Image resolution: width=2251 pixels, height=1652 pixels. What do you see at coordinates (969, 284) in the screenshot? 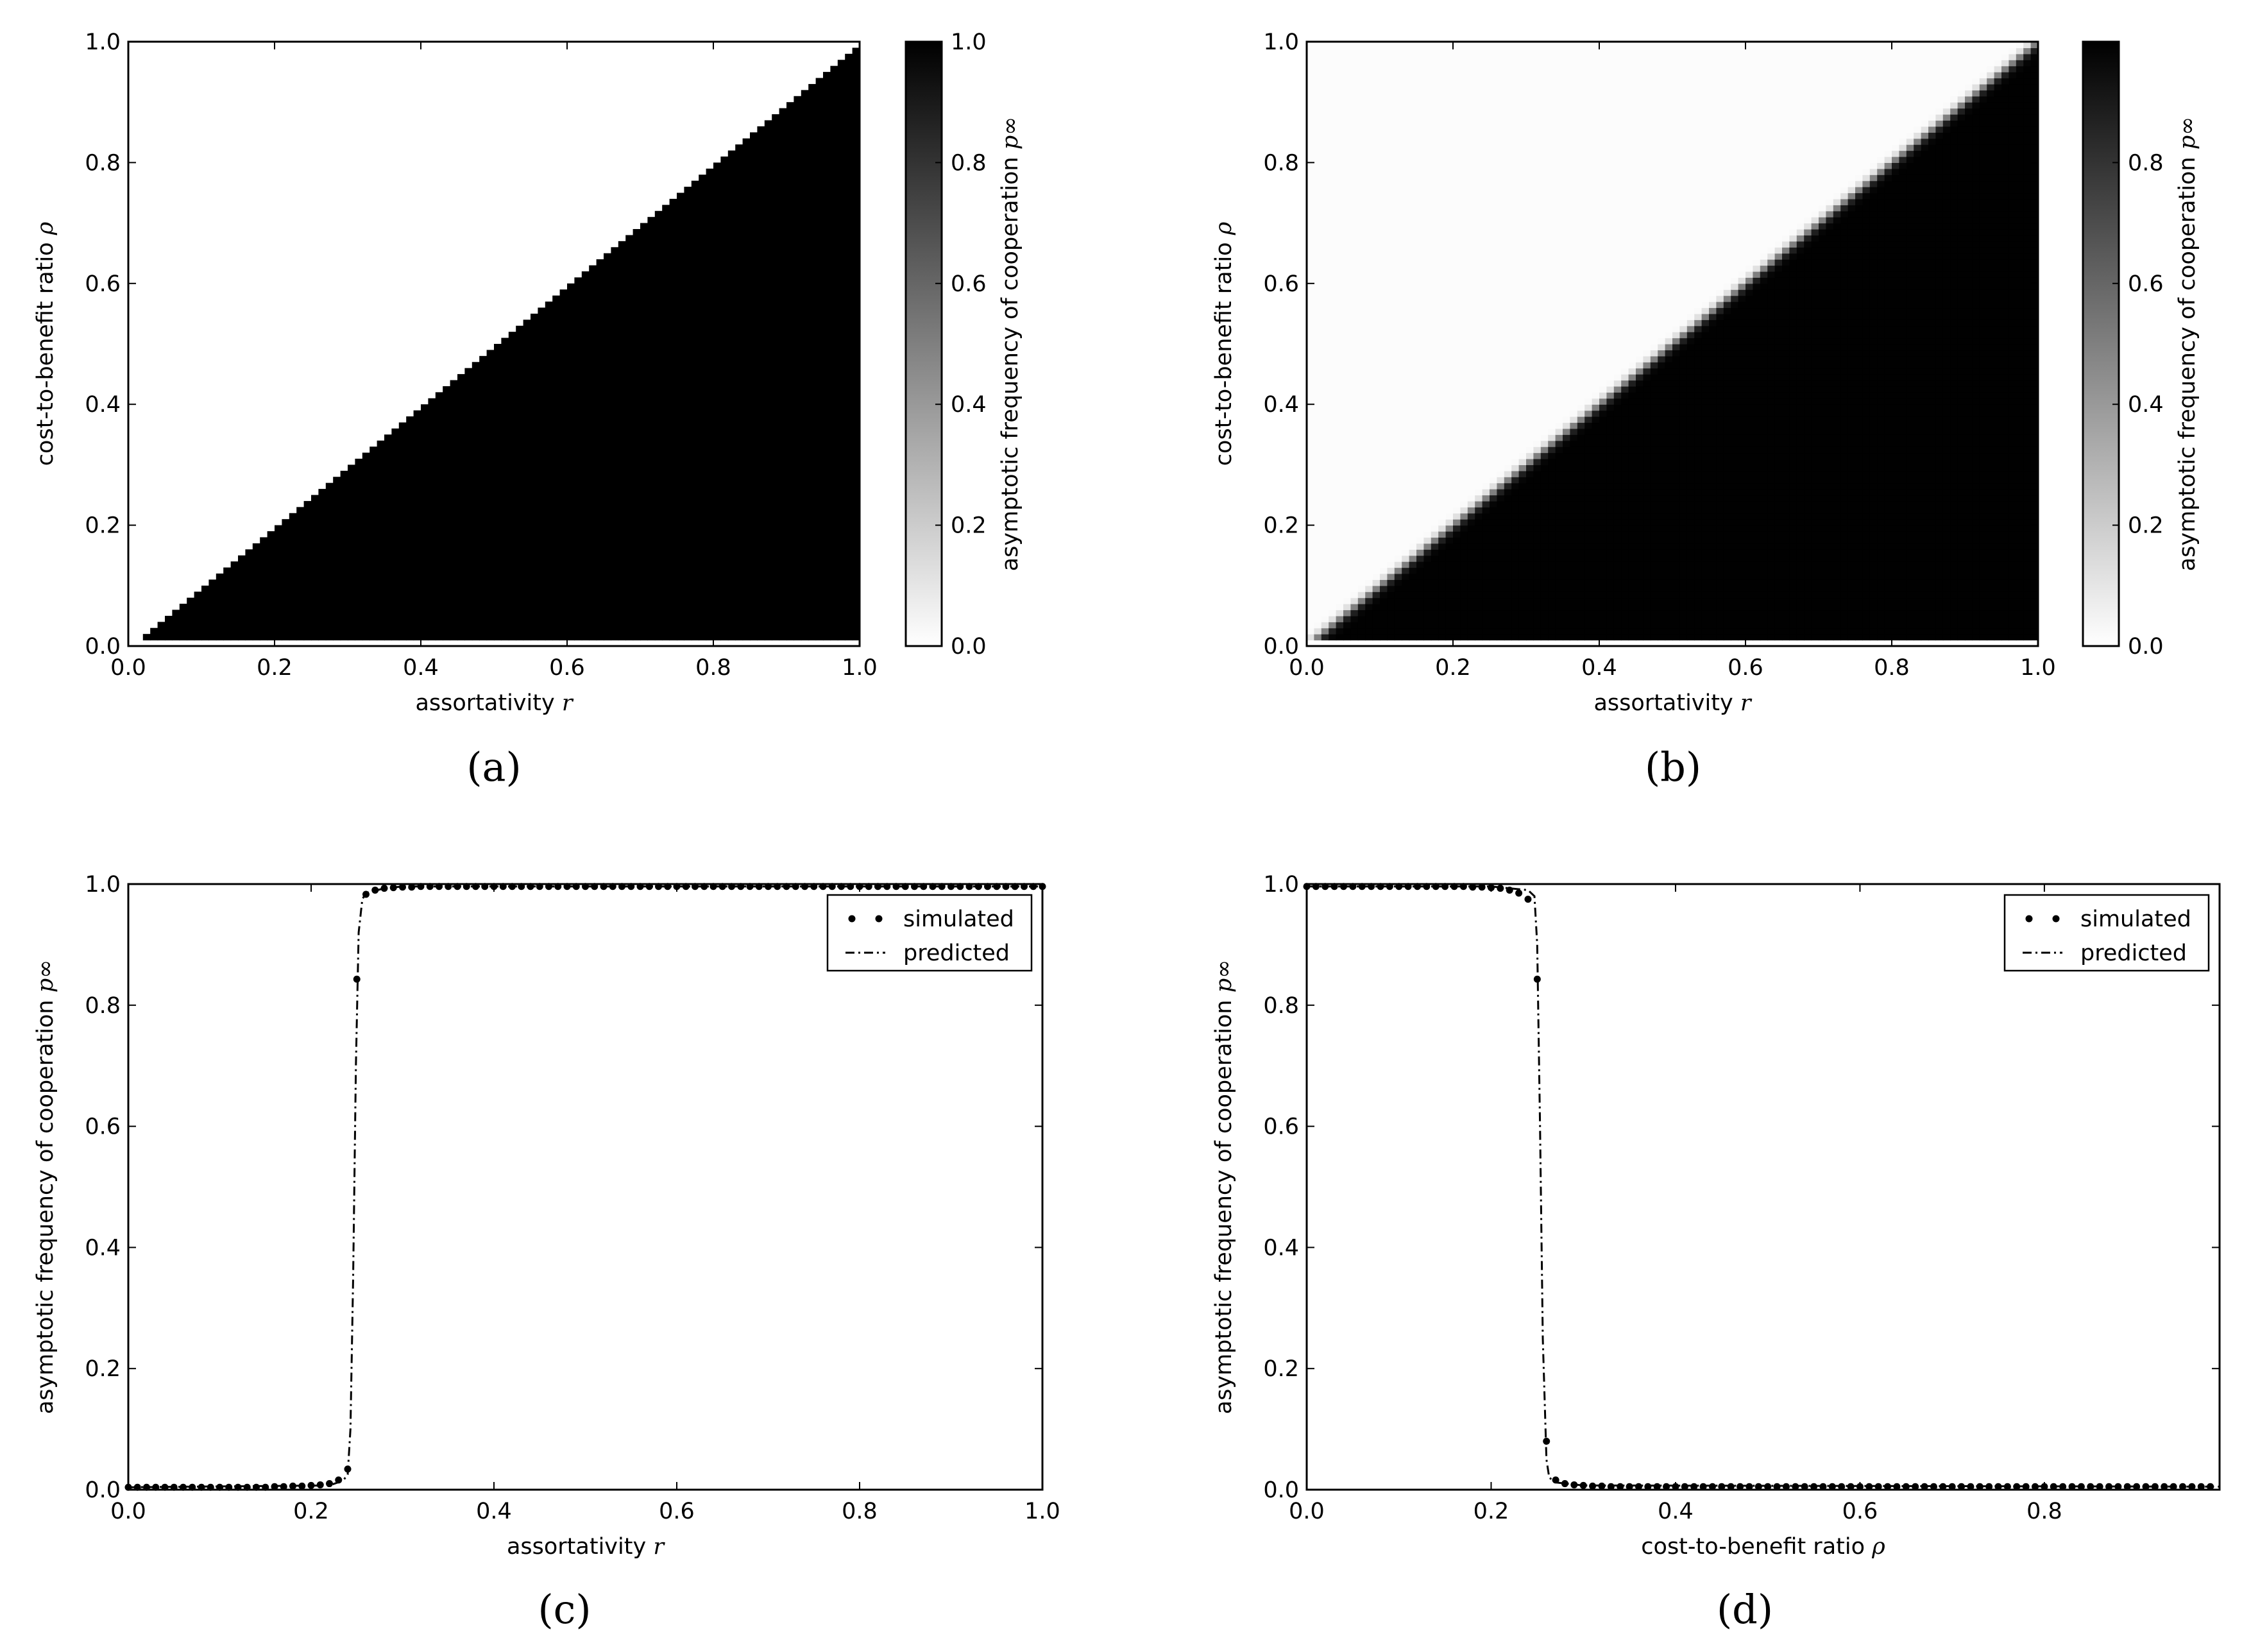
I see `colorbar-tick-label: 0.6` at bounding box center [969, 284].